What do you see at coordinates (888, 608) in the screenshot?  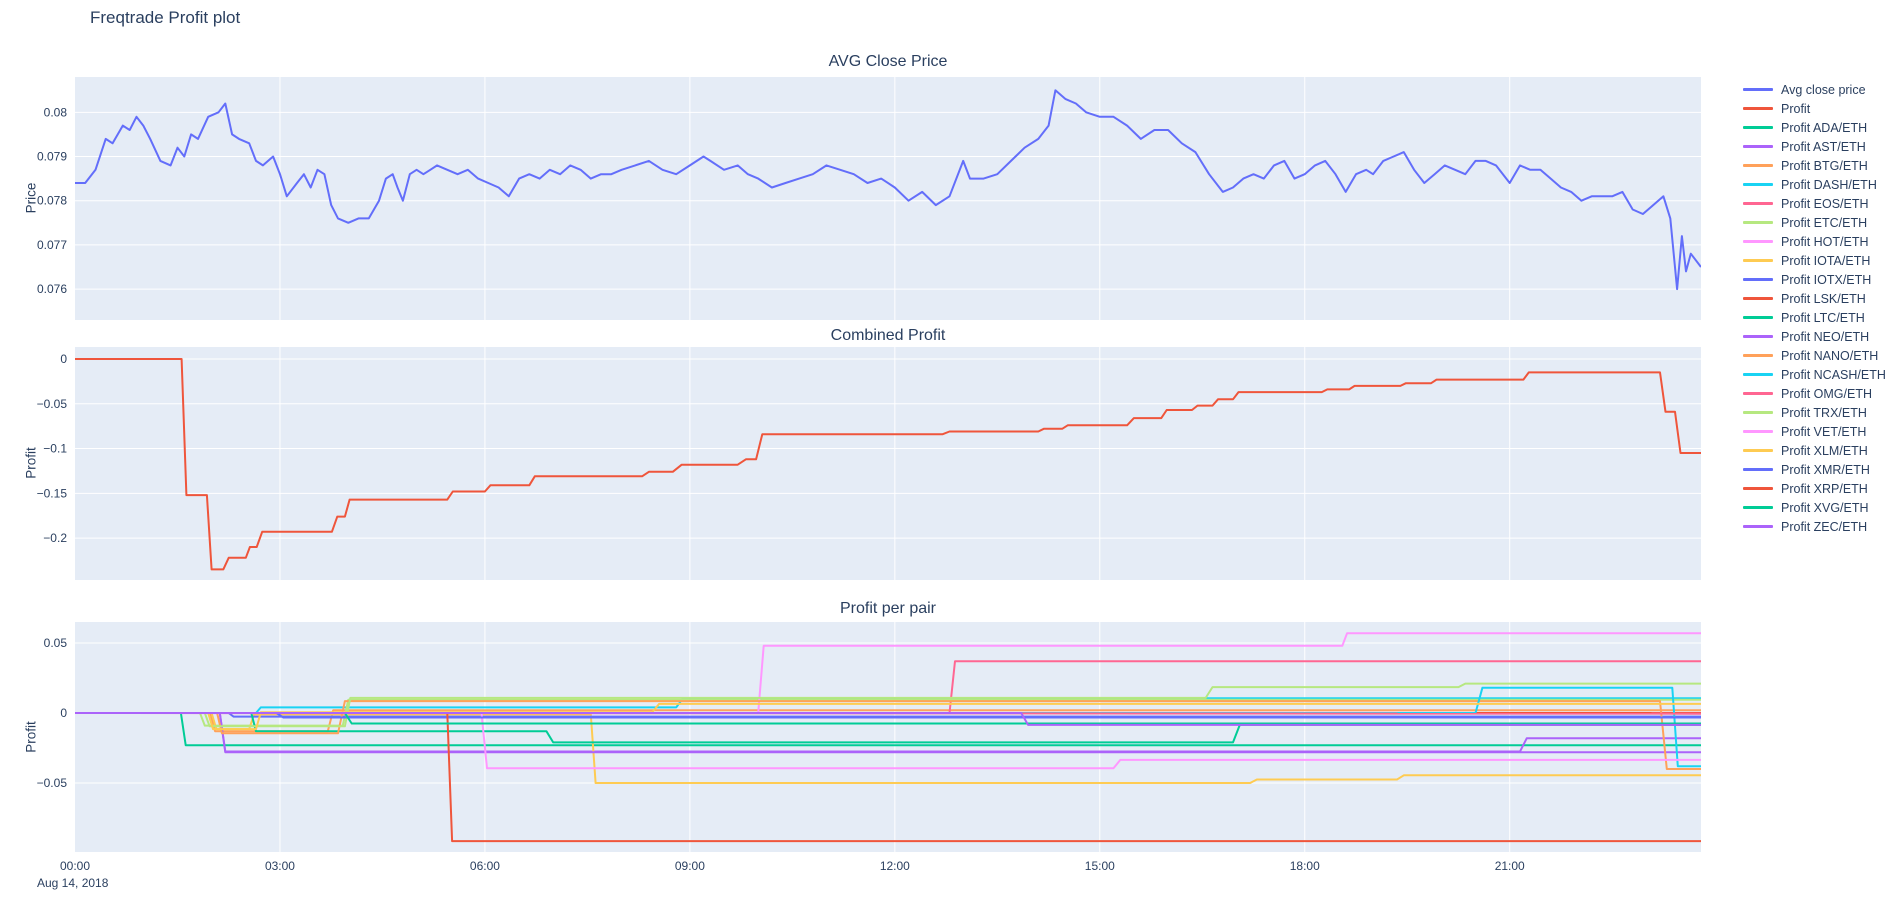 I see `subplot-title-profit-per-pair: Profit per pair` at bounding box center [888, 608].